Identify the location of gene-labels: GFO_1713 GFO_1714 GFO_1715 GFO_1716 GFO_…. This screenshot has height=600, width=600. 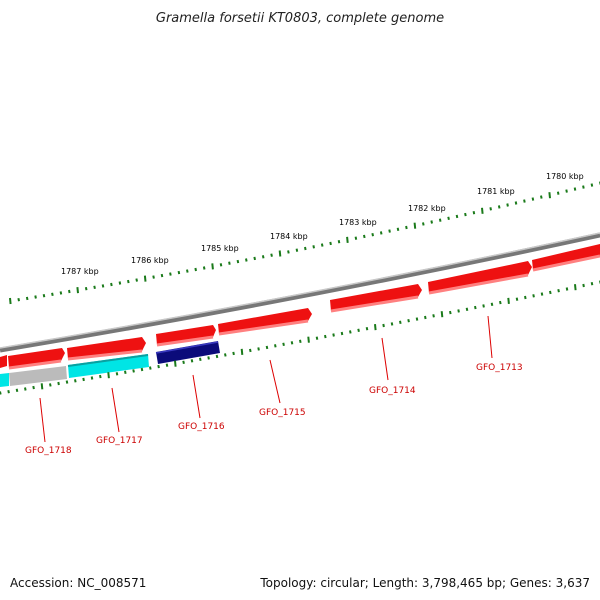
(274, 409).